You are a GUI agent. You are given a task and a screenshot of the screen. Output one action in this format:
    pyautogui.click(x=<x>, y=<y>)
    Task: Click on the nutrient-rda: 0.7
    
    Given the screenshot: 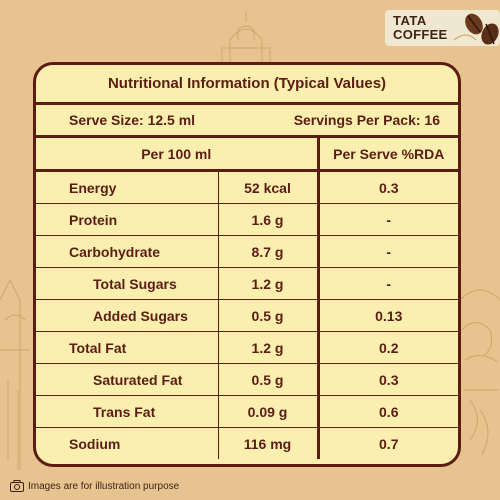 What is the action you would take?
    pyautogui.click(x=389, y=443)
    